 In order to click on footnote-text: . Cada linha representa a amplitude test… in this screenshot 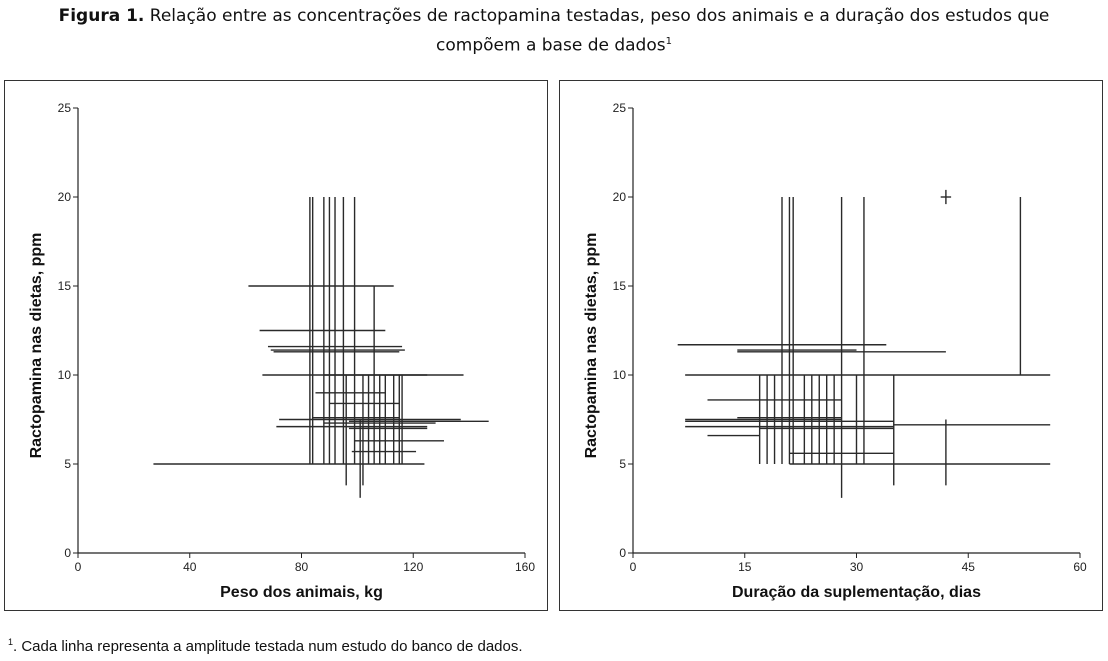, I will do `click(268, 646)`.